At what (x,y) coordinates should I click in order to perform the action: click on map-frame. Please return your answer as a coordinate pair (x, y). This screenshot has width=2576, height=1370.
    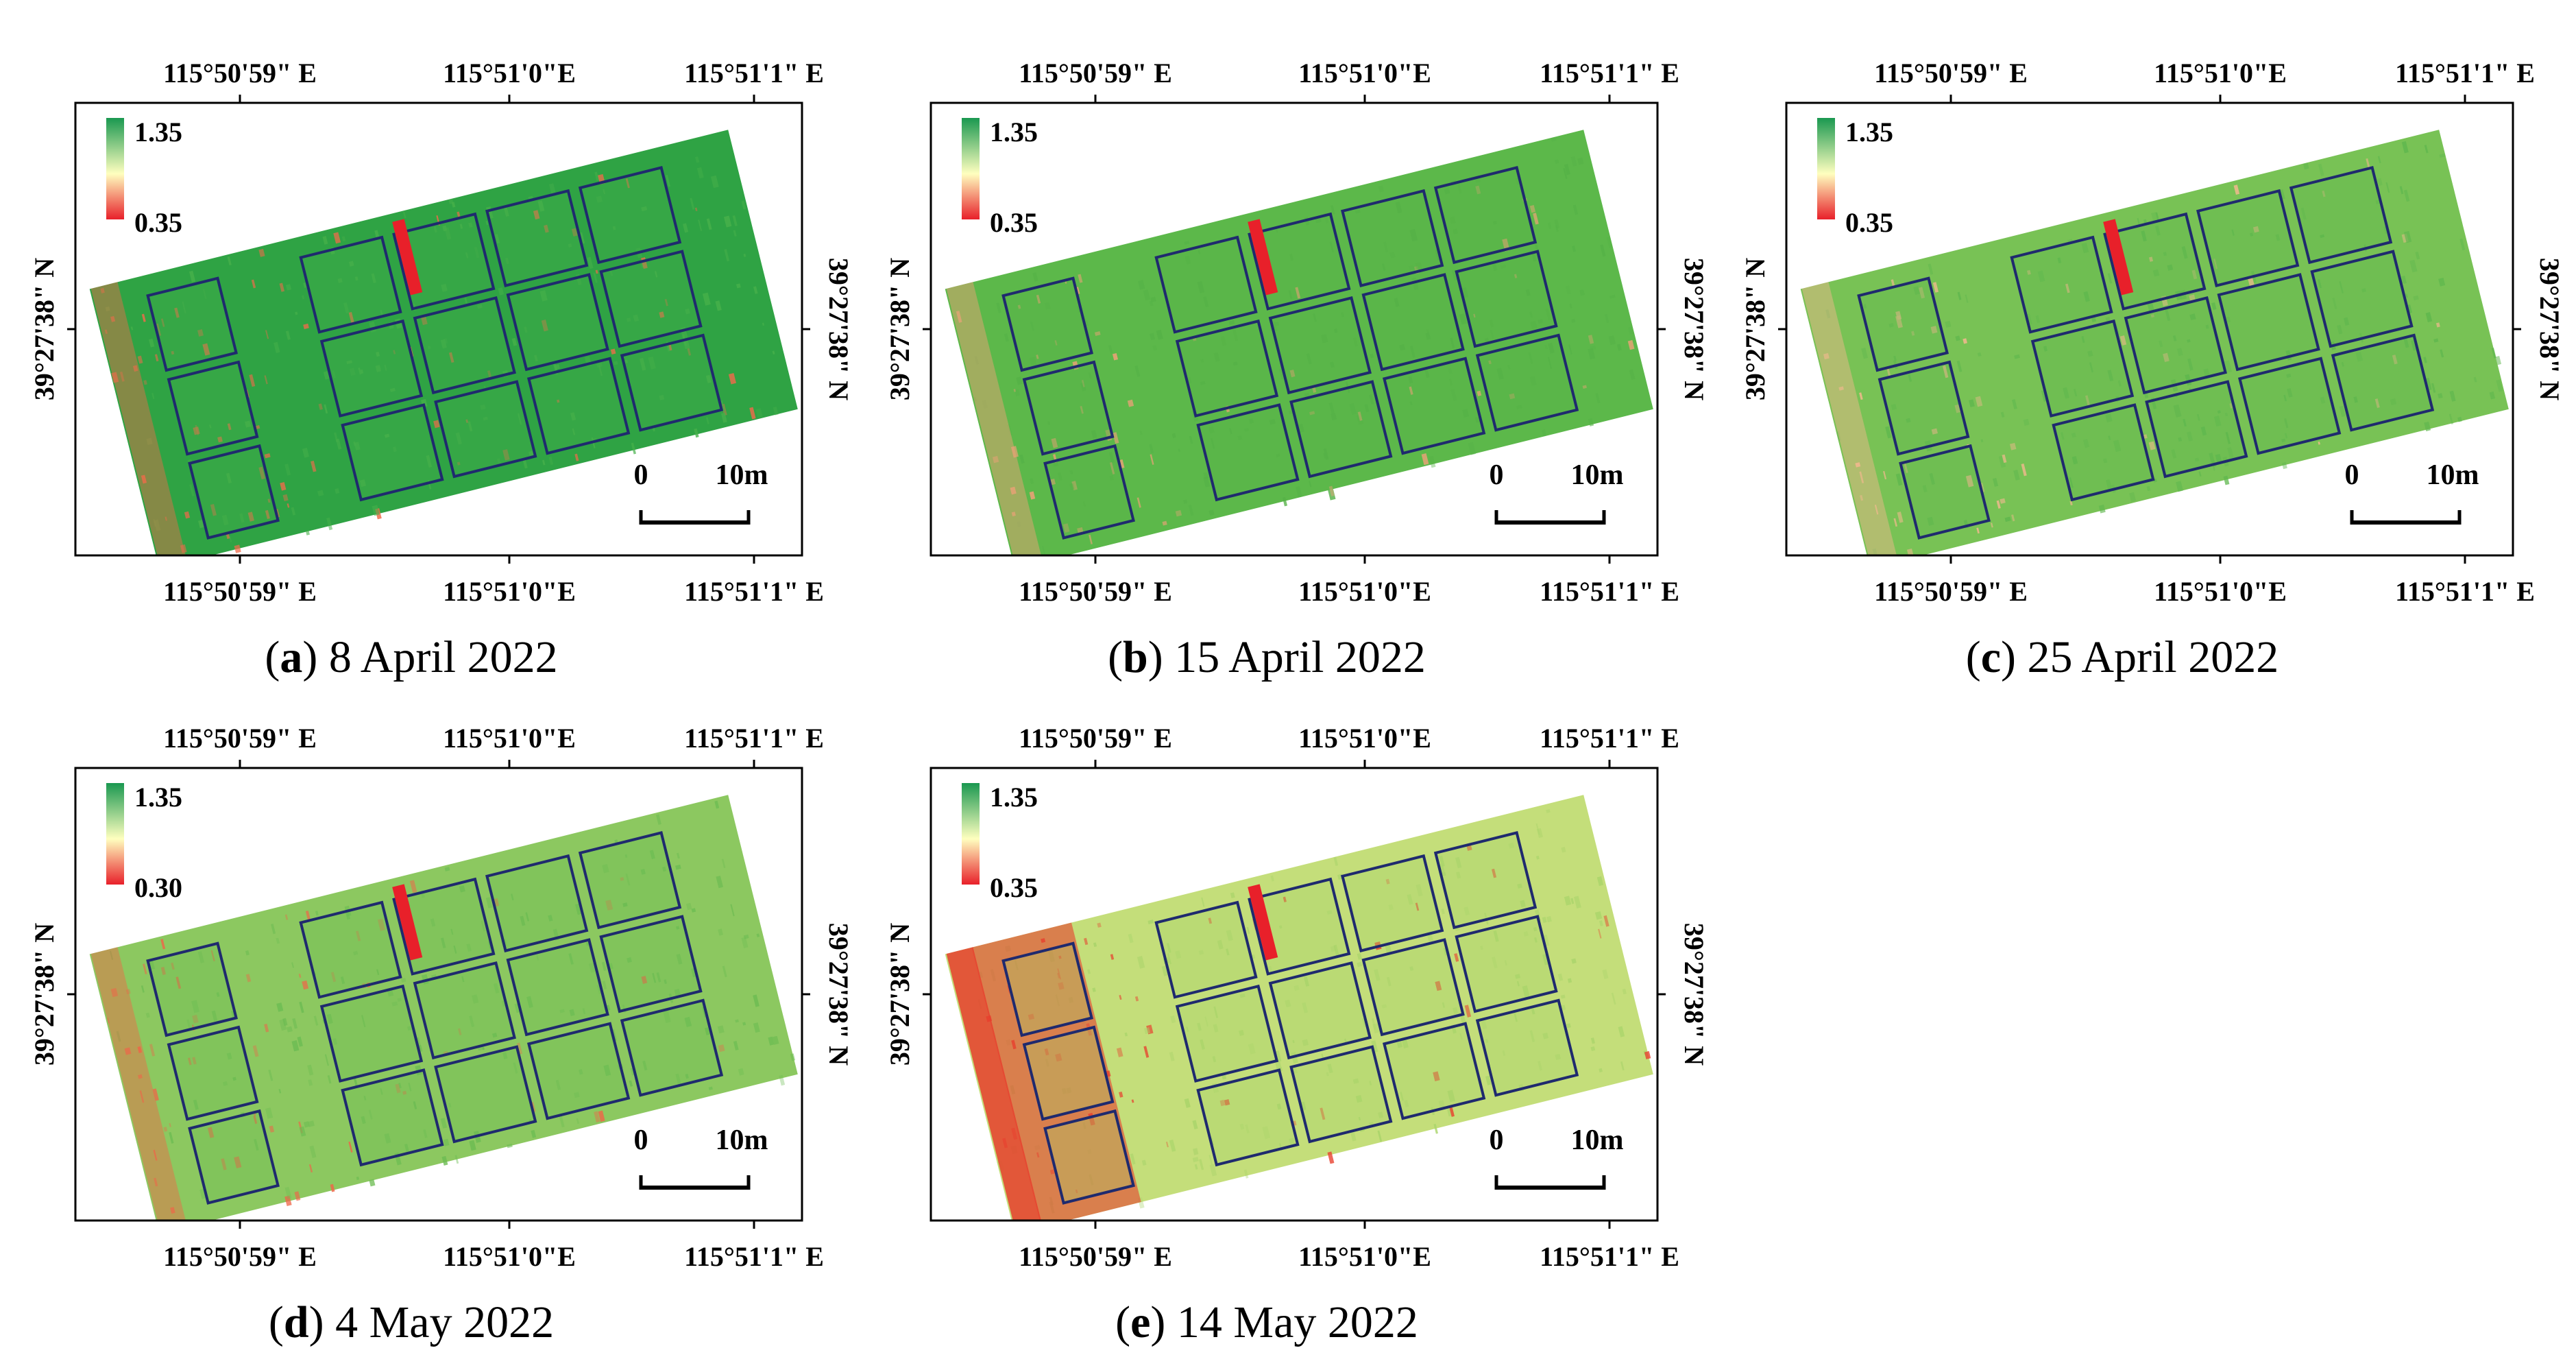
    Looking at the image, I should click on (438, 329).